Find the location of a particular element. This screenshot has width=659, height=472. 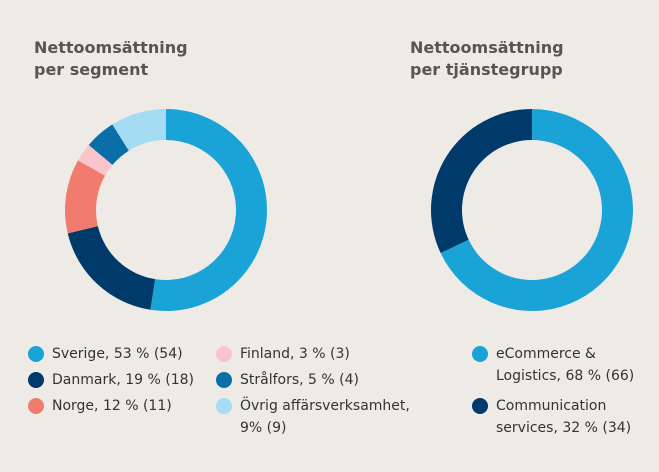

legend-label: eCommerce & Logistics, 68 % (66) is located at coordinates (565, 365).